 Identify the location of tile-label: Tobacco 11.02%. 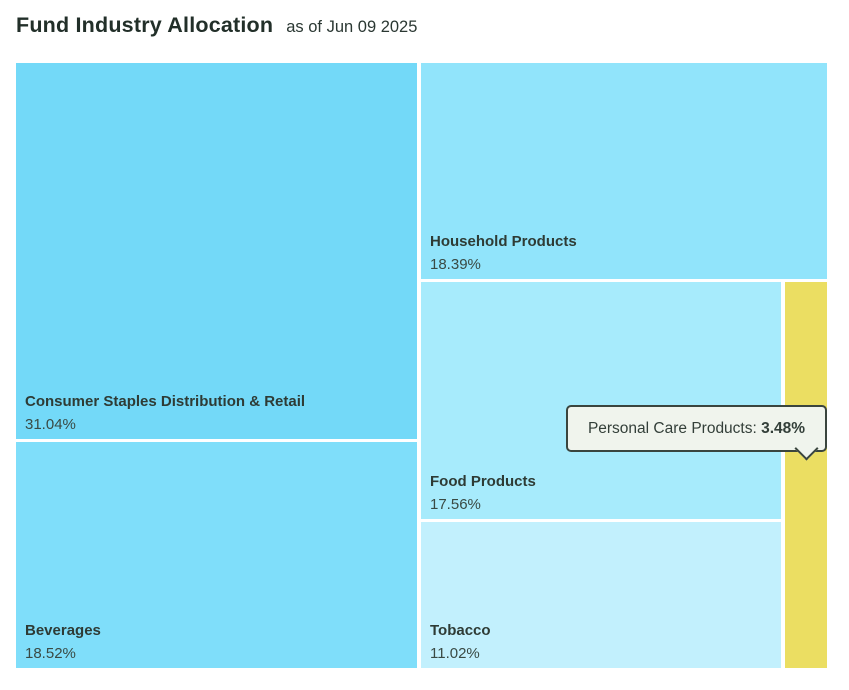
(602, 641).